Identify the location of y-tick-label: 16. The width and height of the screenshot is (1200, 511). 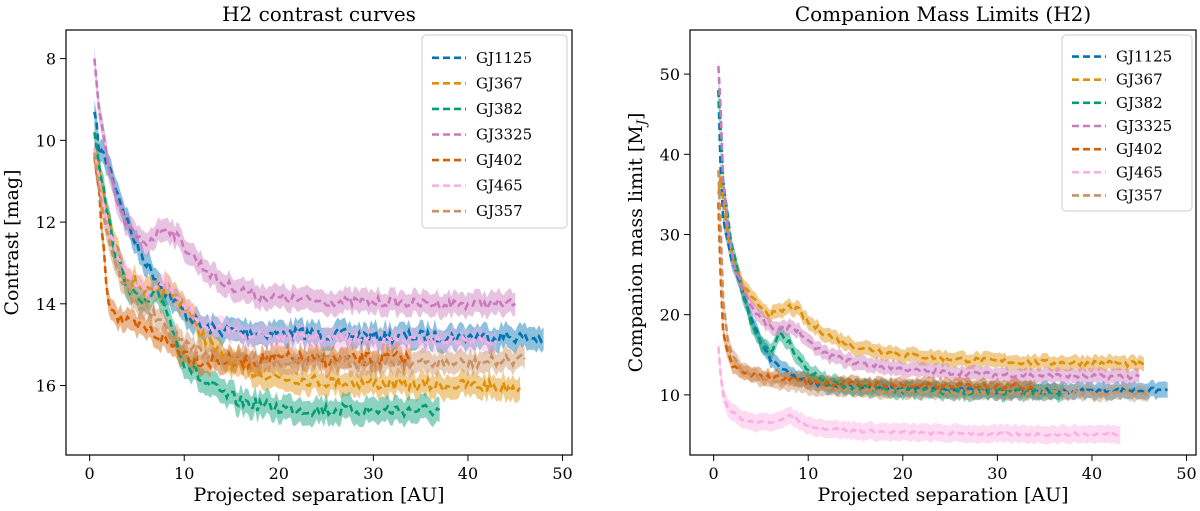
(46, 386).